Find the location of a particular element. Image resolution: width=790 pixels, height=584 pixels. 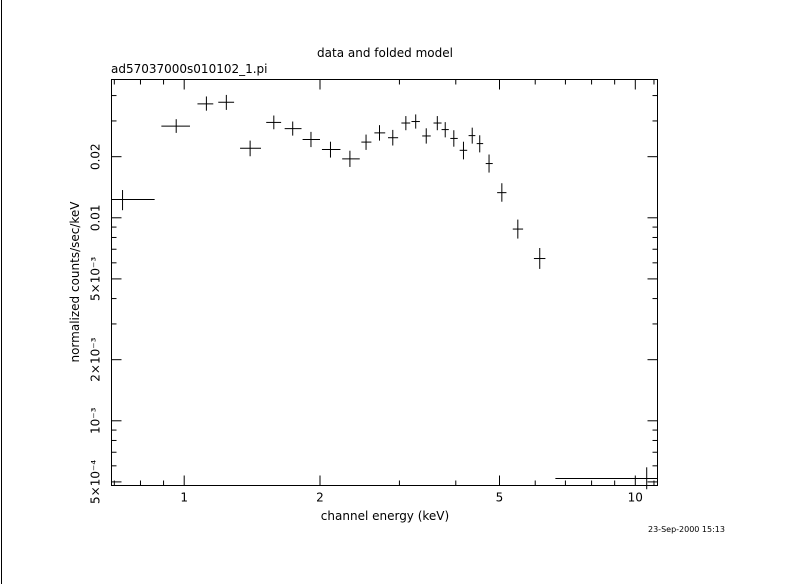

y-tick-label: 5×10⁻³ is located at coordinates (96, 279).